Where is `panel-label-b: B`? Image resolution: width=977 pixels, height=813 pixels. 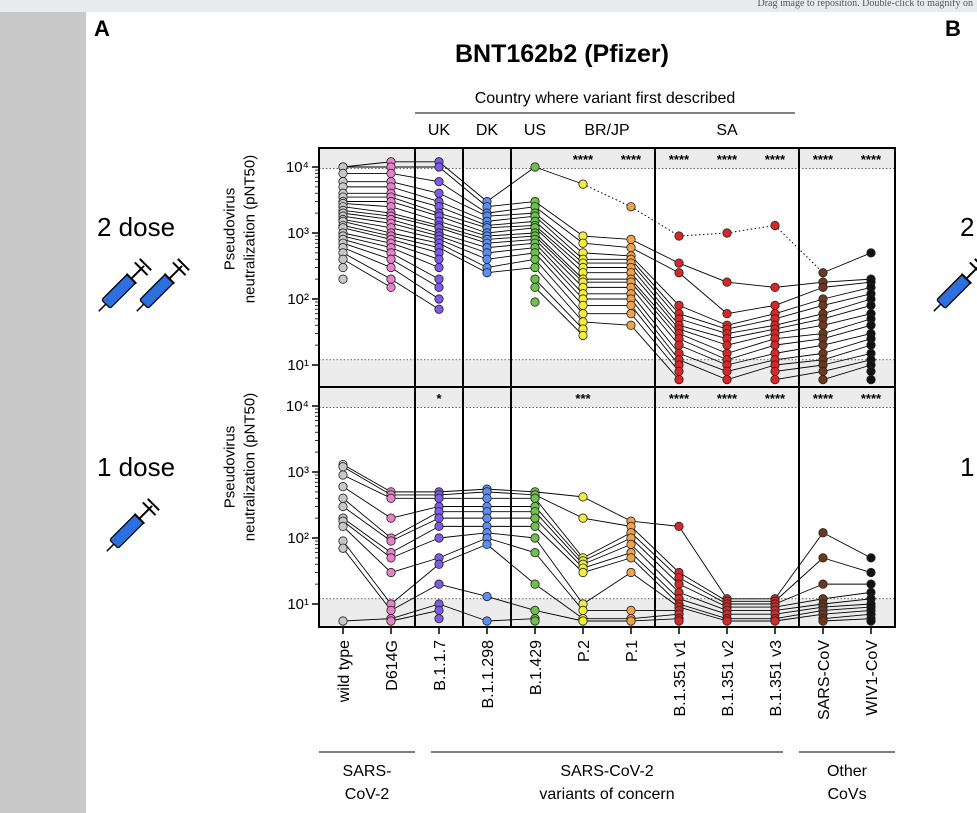 panel-label-b: B is located at coordinates (953, 28).